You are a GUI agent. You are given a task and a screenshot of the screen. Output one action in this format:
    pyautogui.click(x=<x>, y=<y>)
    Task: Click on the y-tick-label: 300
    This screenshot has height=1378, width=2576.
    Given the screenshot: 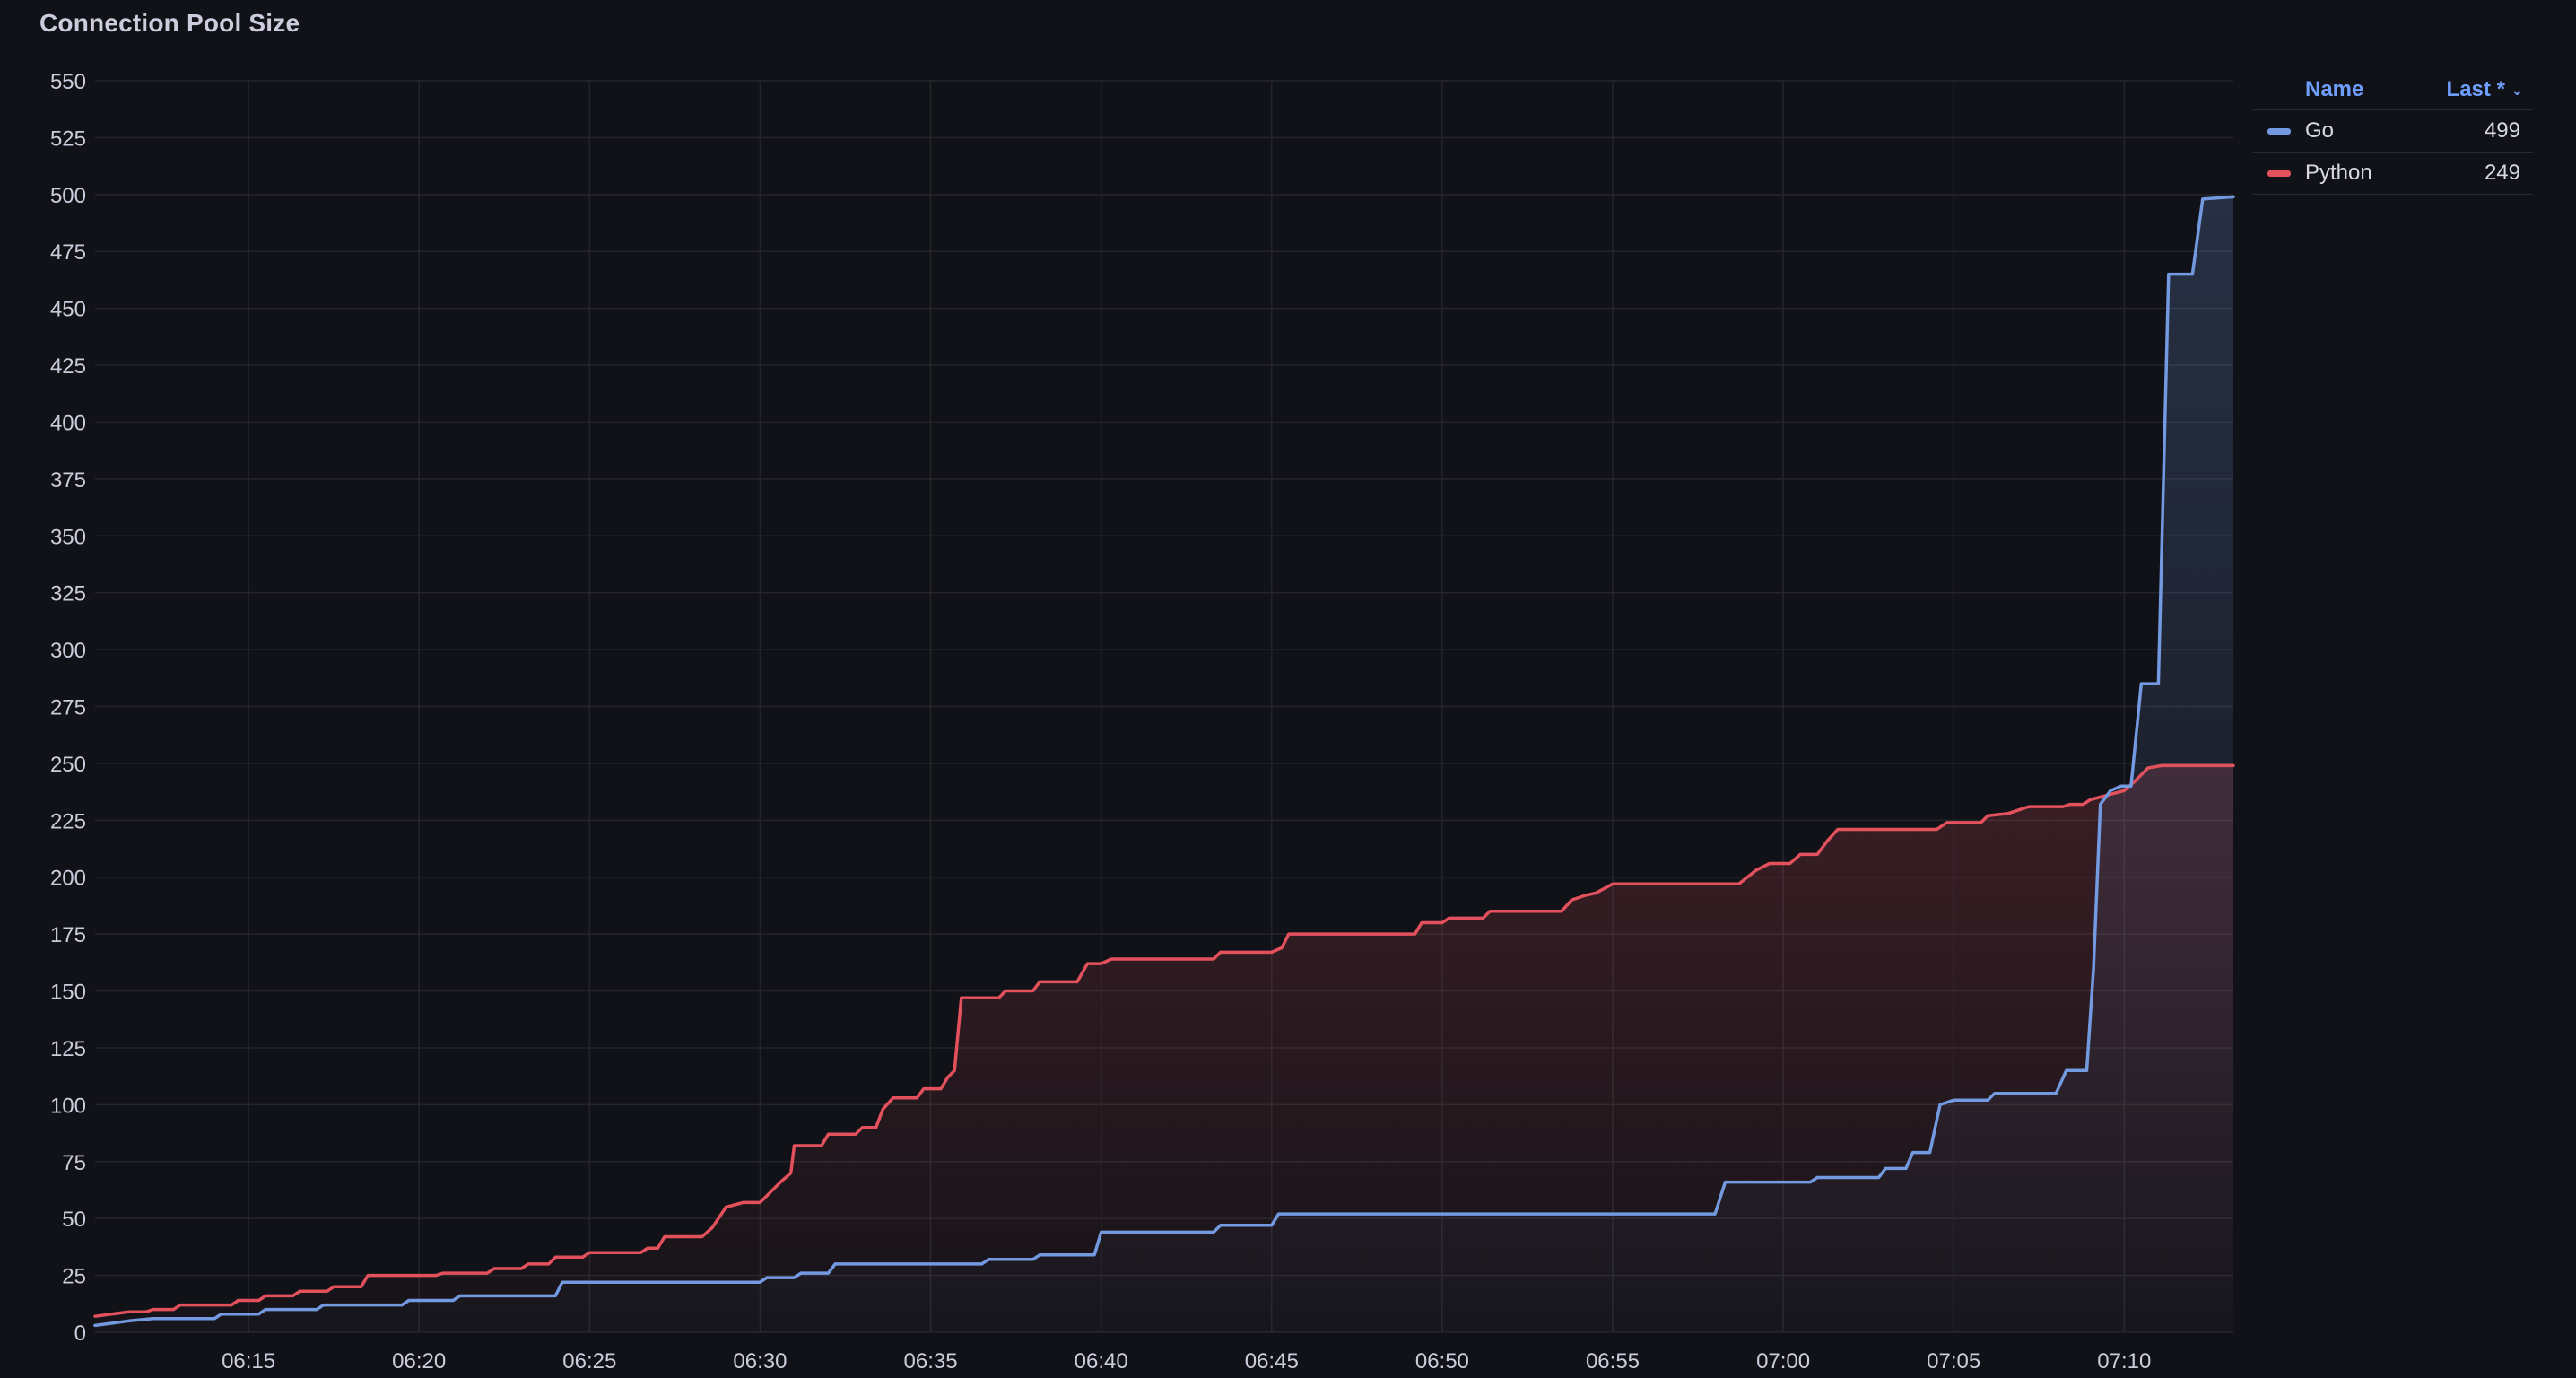 What is the action you would take?
    pyautogui.click(x=68, y=651)
    